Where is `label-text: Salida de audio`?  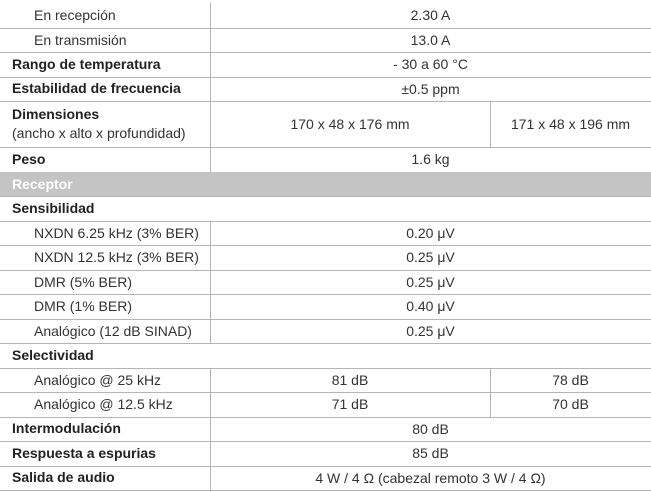 label-text: Salida de audio is located at coordinates (63, 477).